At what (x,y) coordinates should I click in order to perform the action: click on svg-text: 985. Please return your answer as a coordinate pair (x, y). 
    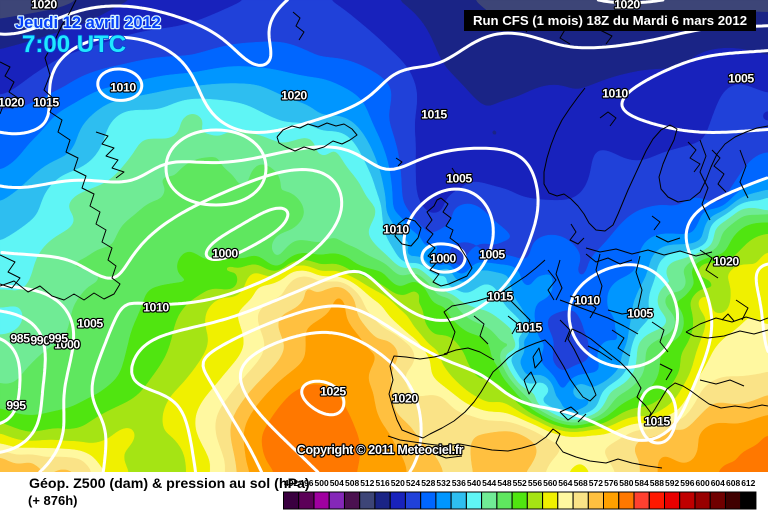
    Looking at the image, I should click on (20, 339).